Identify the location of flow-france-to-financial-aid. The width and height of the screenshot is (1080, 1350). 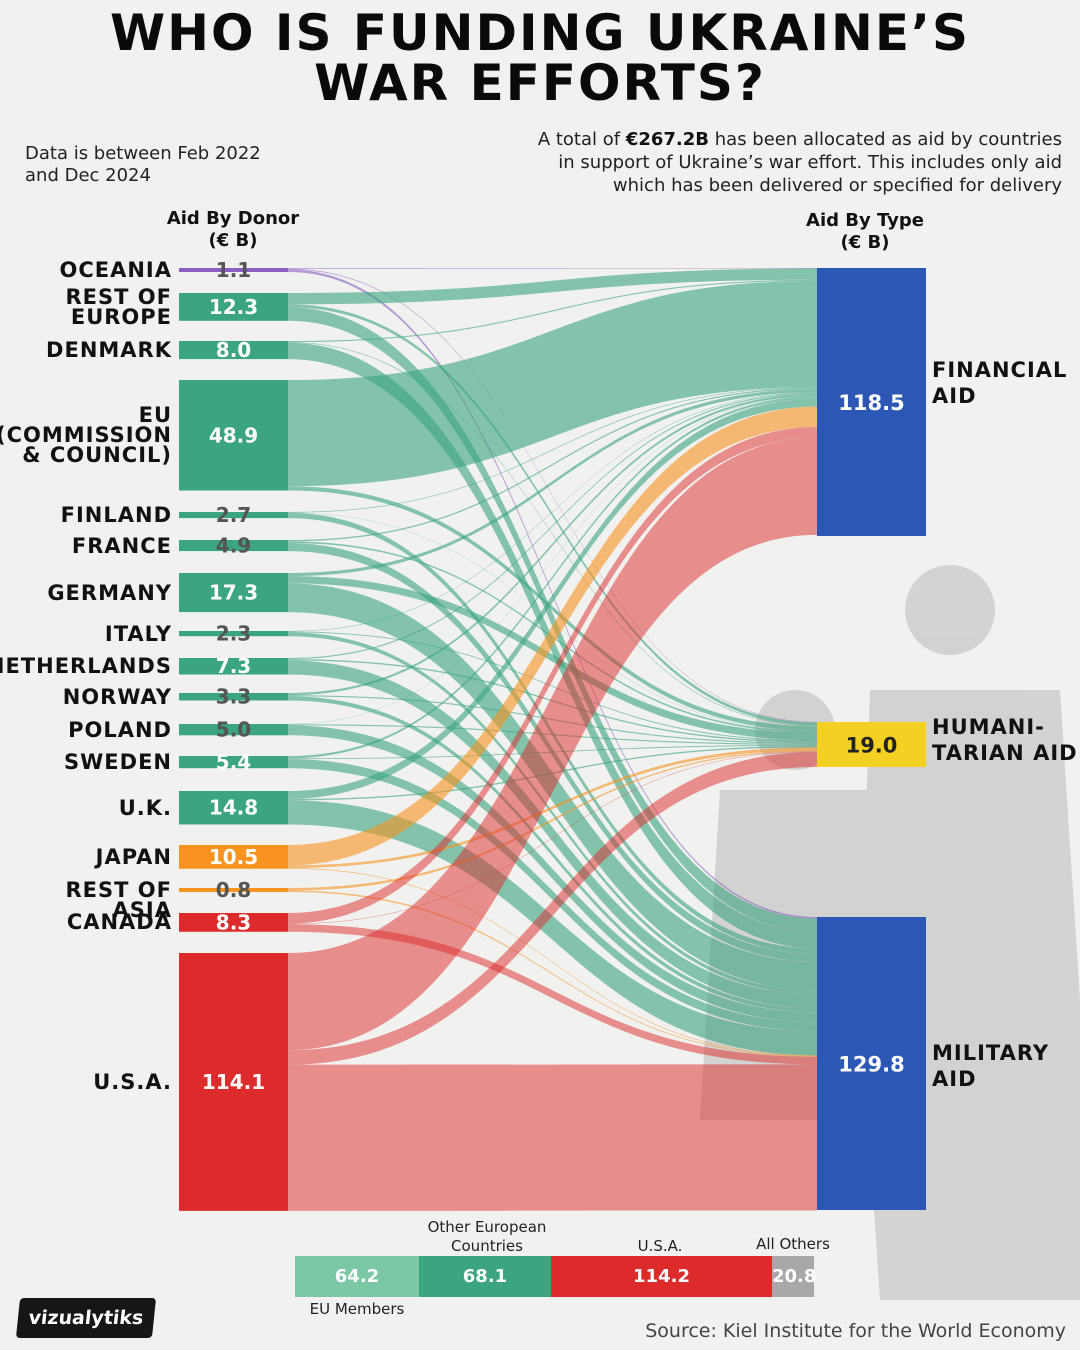
(552, 464).